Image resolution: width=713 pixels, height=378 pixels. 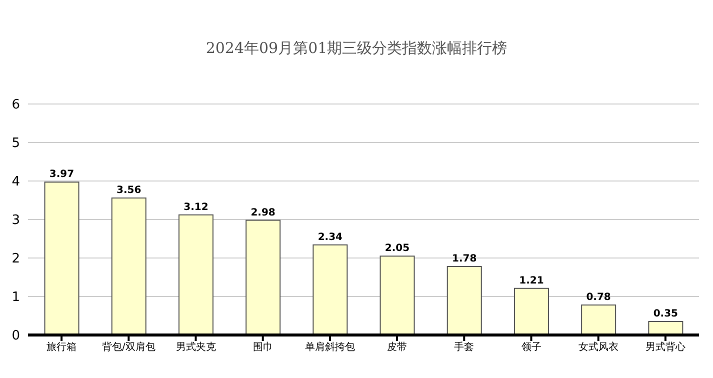 I want to click on x-tick-label: 旅行箱, so click(x=61, y=347).